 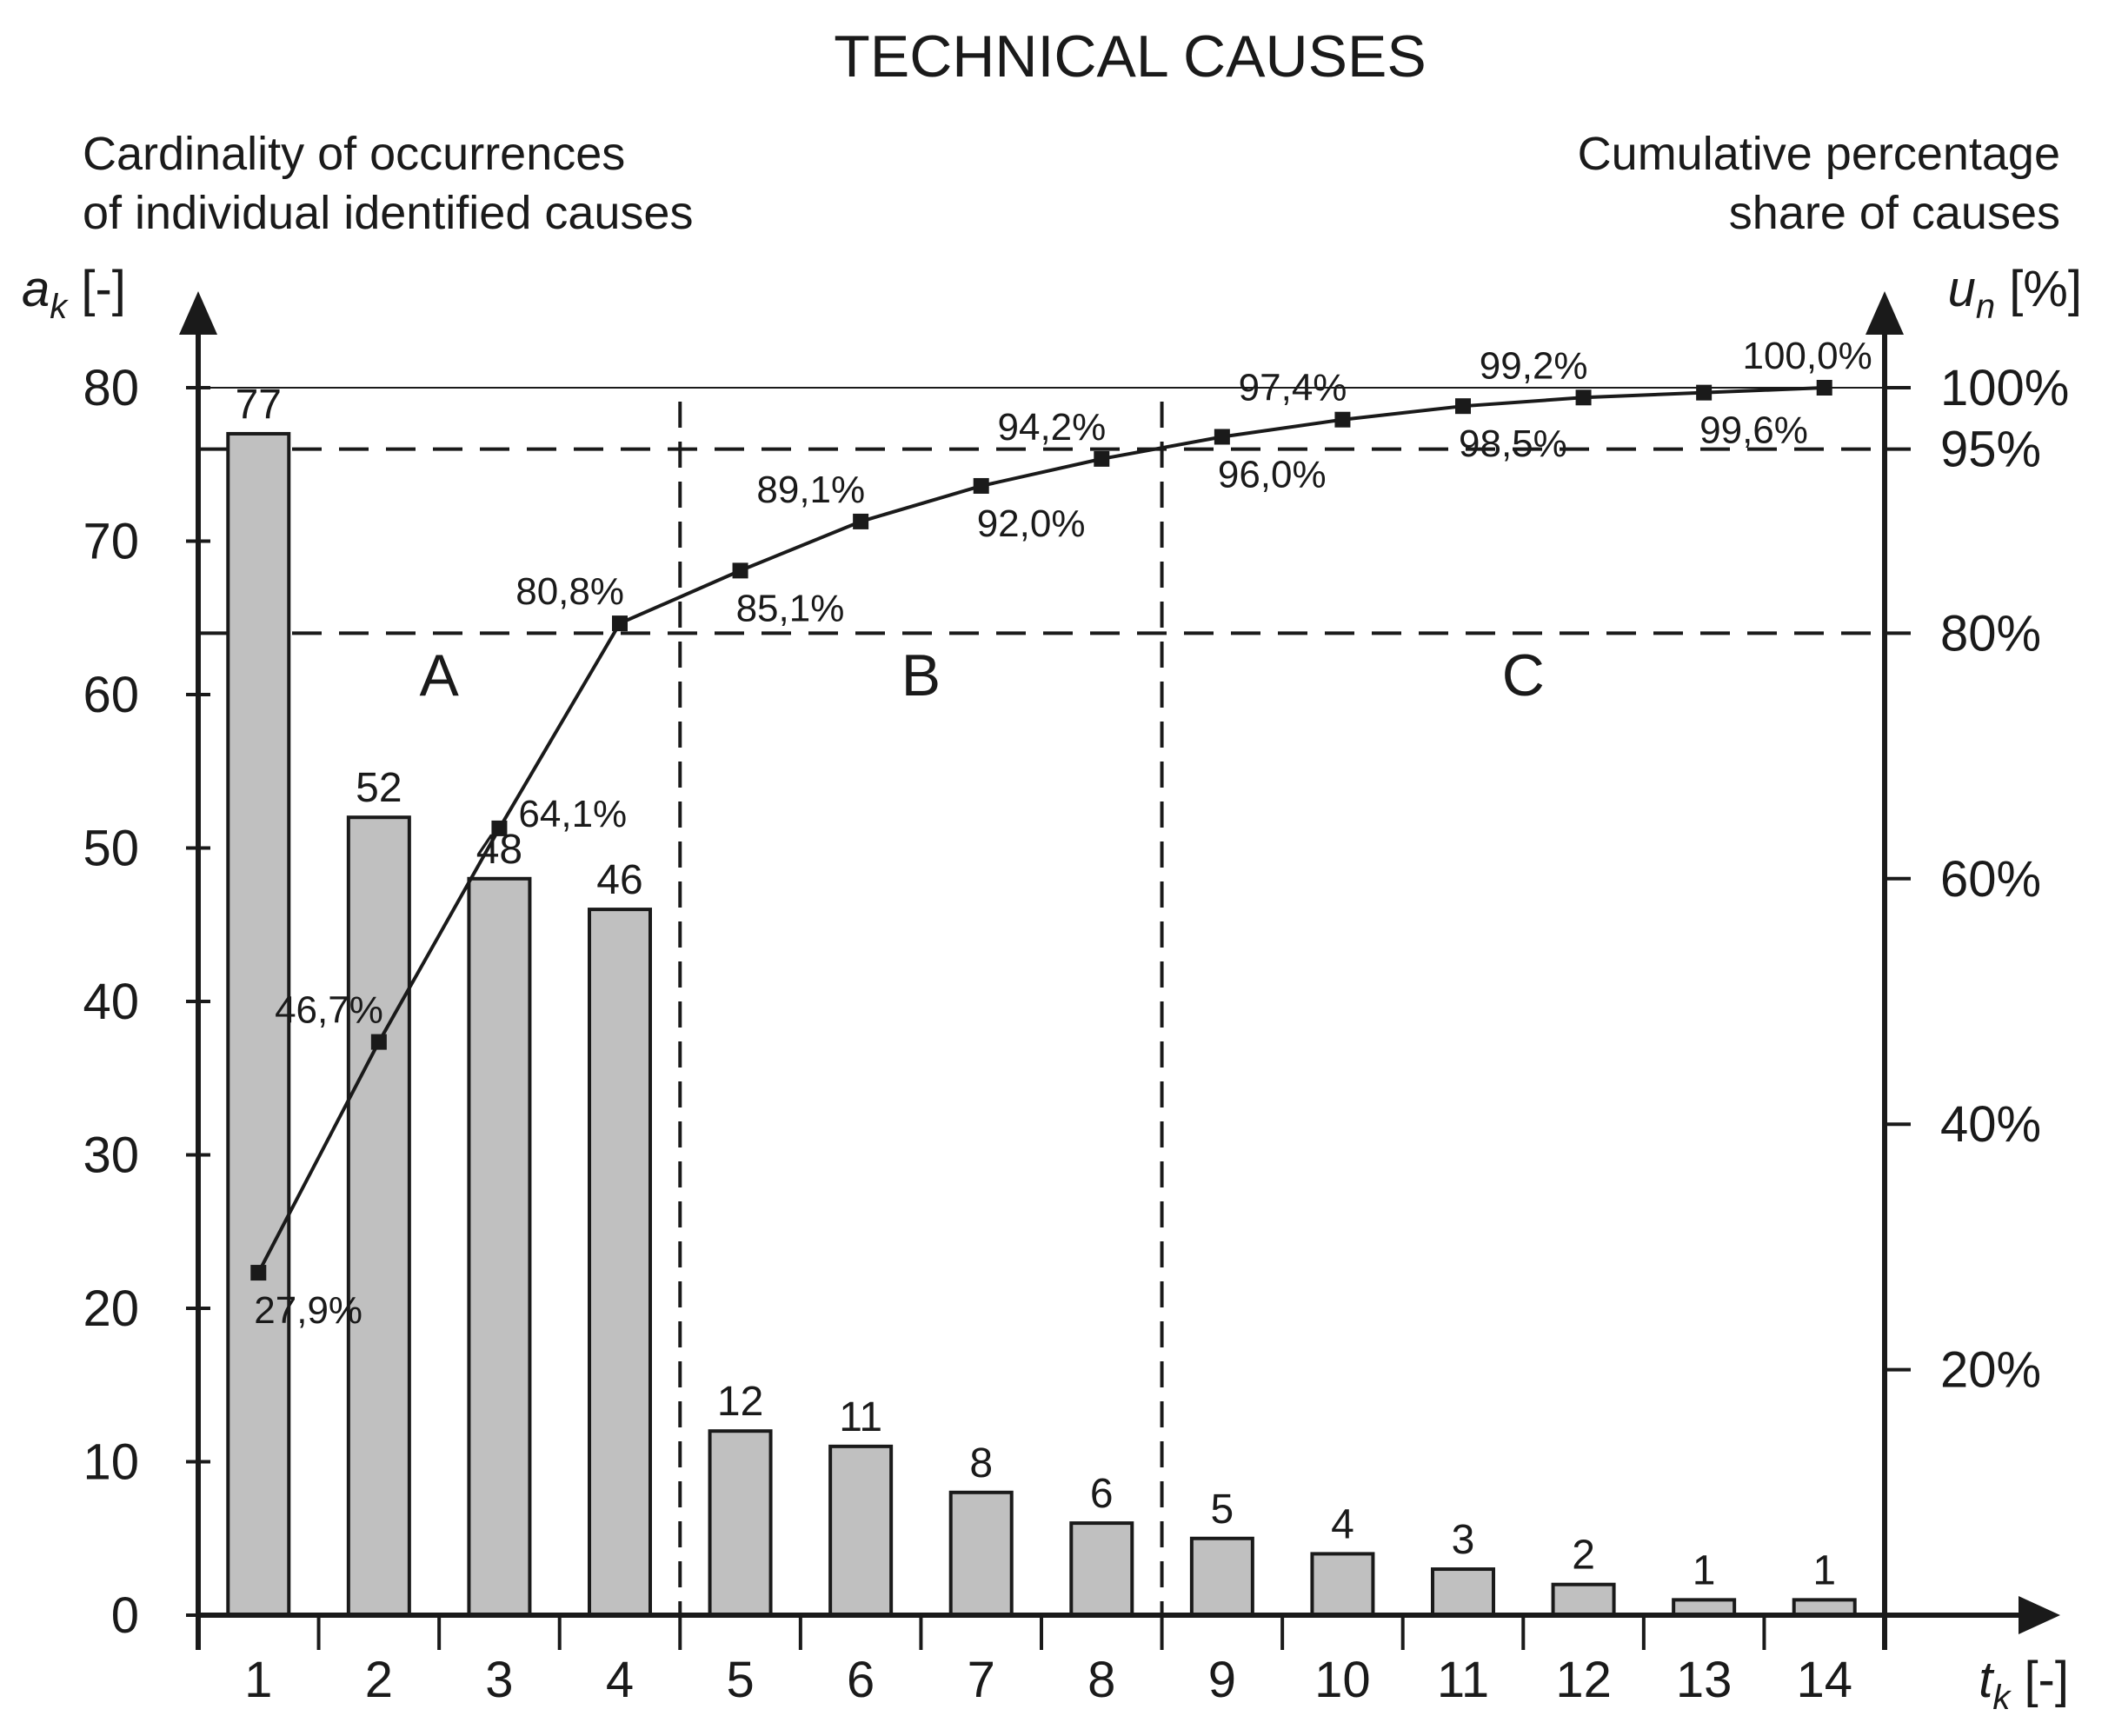 What do you see at coordinates (74, 293) in the screenshot?
I see `left-axis-symbol: ak [-]` at bounding box center [74, 293].